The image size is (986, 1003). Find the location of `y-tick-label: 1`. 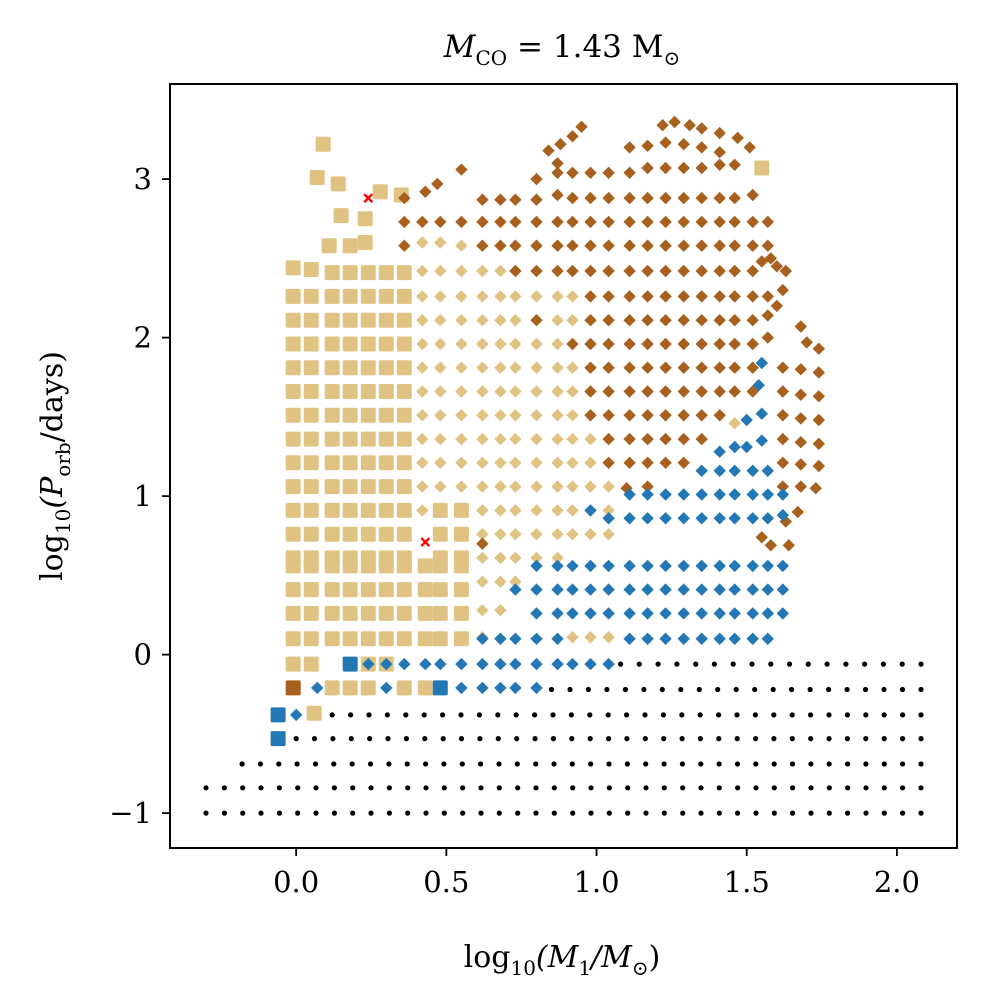

y-tick-label: 1 is located at coordinates (143, 496).